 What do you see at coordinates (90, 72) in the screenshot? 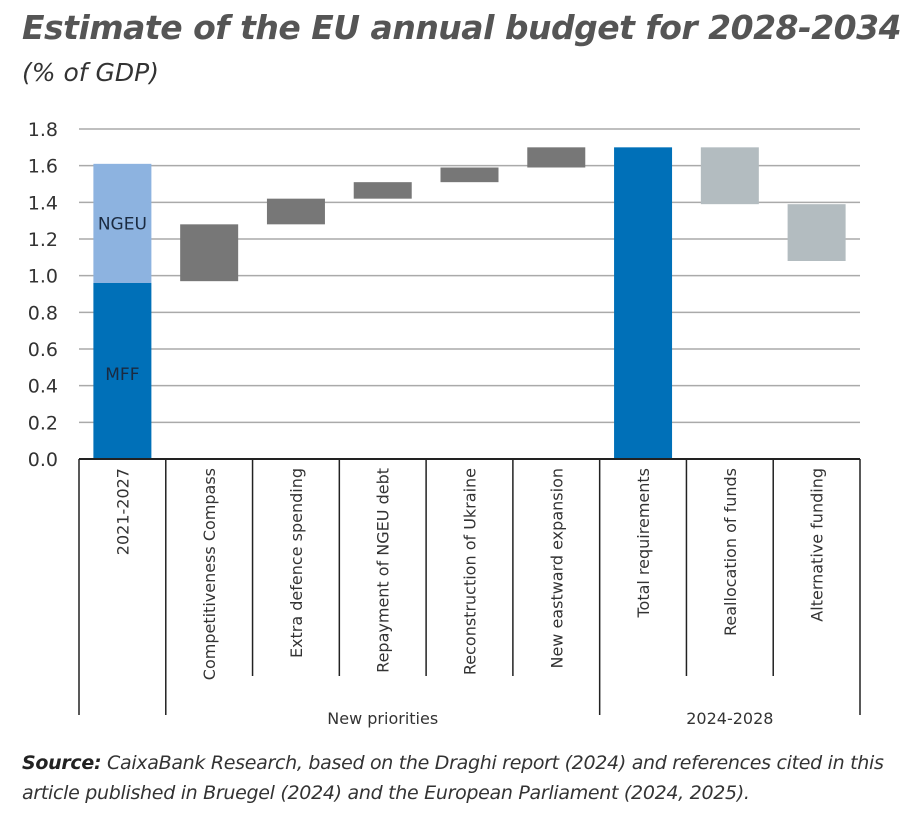
I see `chart-subtitle: (% of GDP)` at bounding box center [90, 72].